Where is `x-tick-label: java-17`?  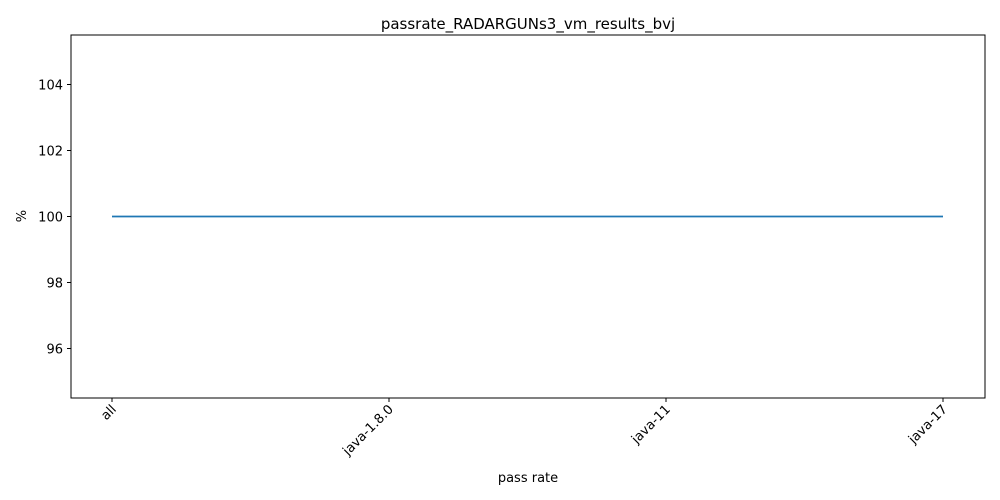 x-tick-label: java-17 is located at coordinates (928, 425).